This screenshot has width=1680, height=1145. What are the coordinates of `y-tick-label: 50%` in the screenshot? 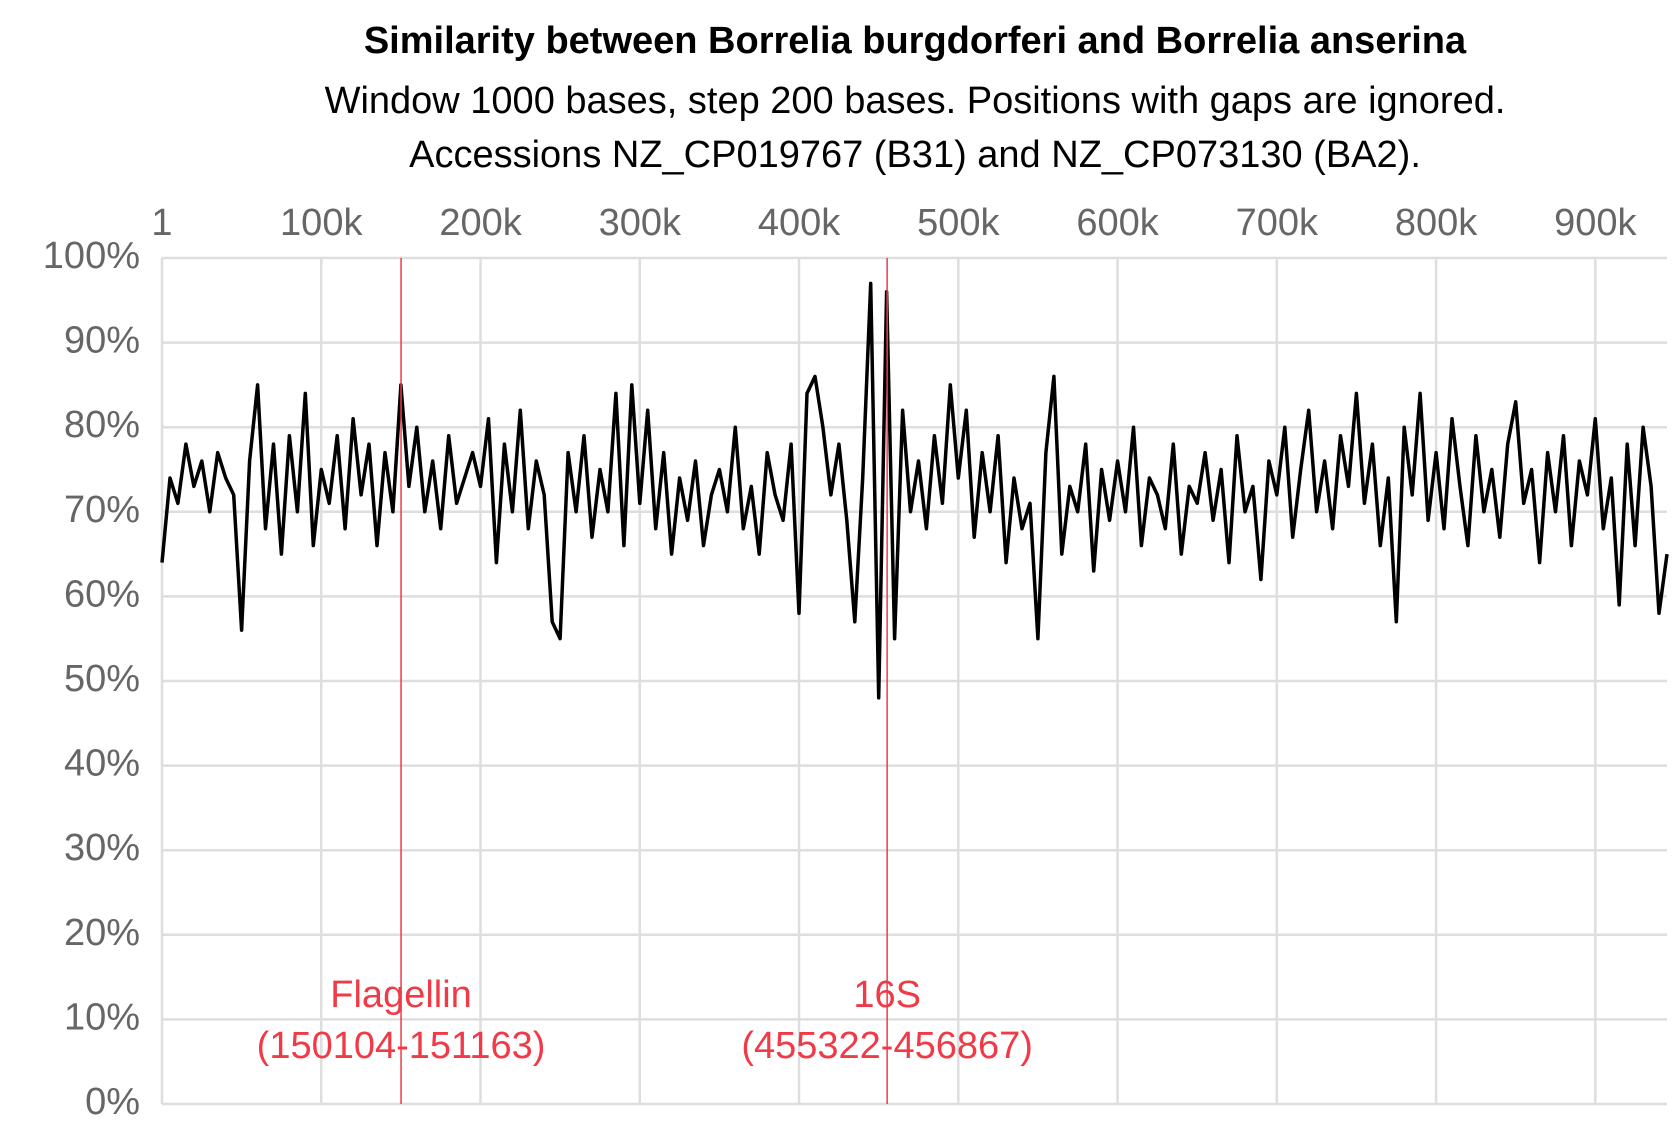 It's located at (102, 679).